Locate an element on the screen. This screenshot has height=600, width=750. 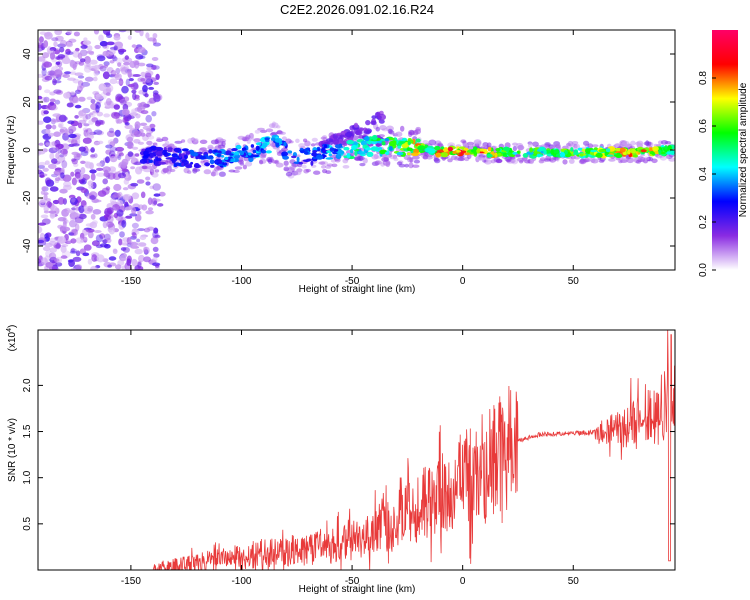
spectrogram-x-label: Height of straight line (km) is located at coordinates (357, 289).